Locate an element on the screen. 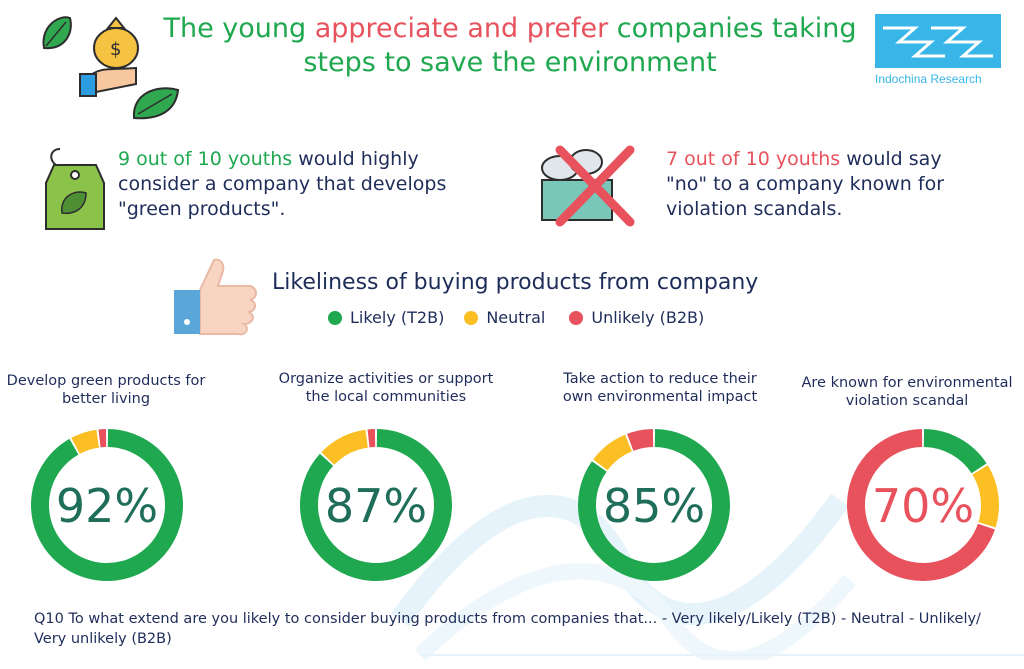 This screenshot has height=669, width=1024. donut-chart-2: 87% is located at coordinates (376, 505).